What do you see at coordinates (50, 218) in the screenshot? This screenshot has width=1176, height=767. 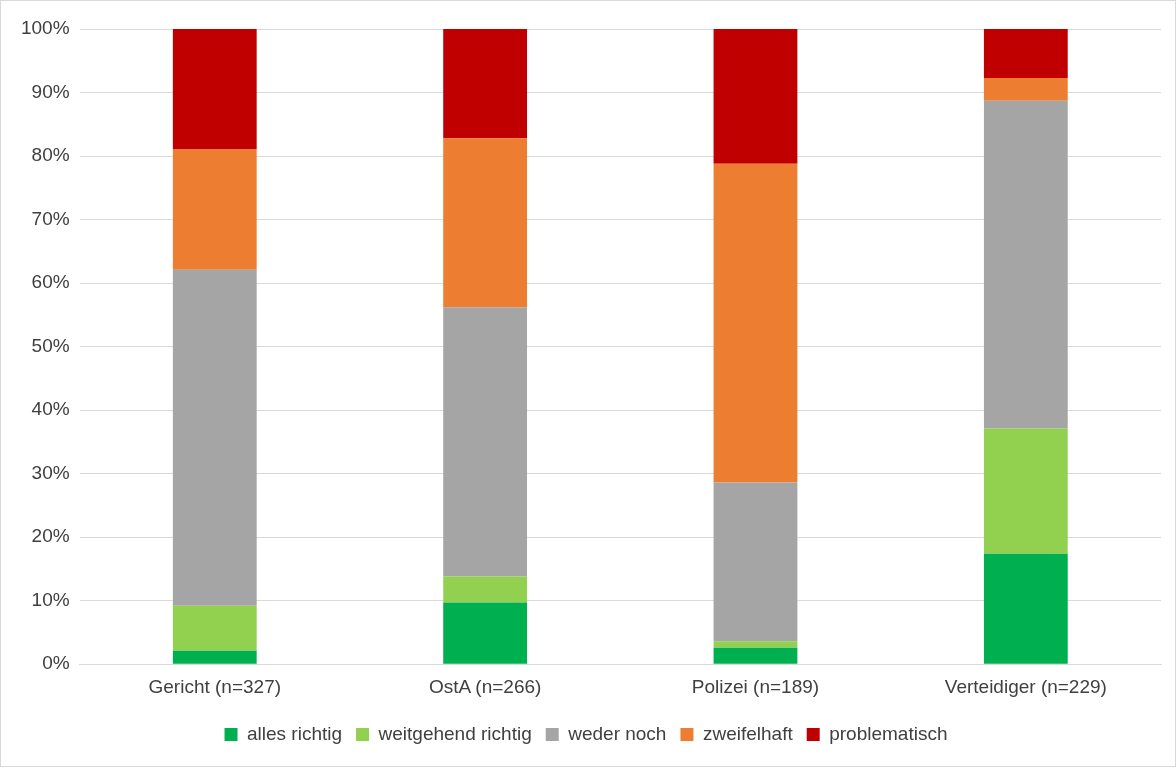 I see `y-tick-label: 70%` at bounding box center [50, 218].